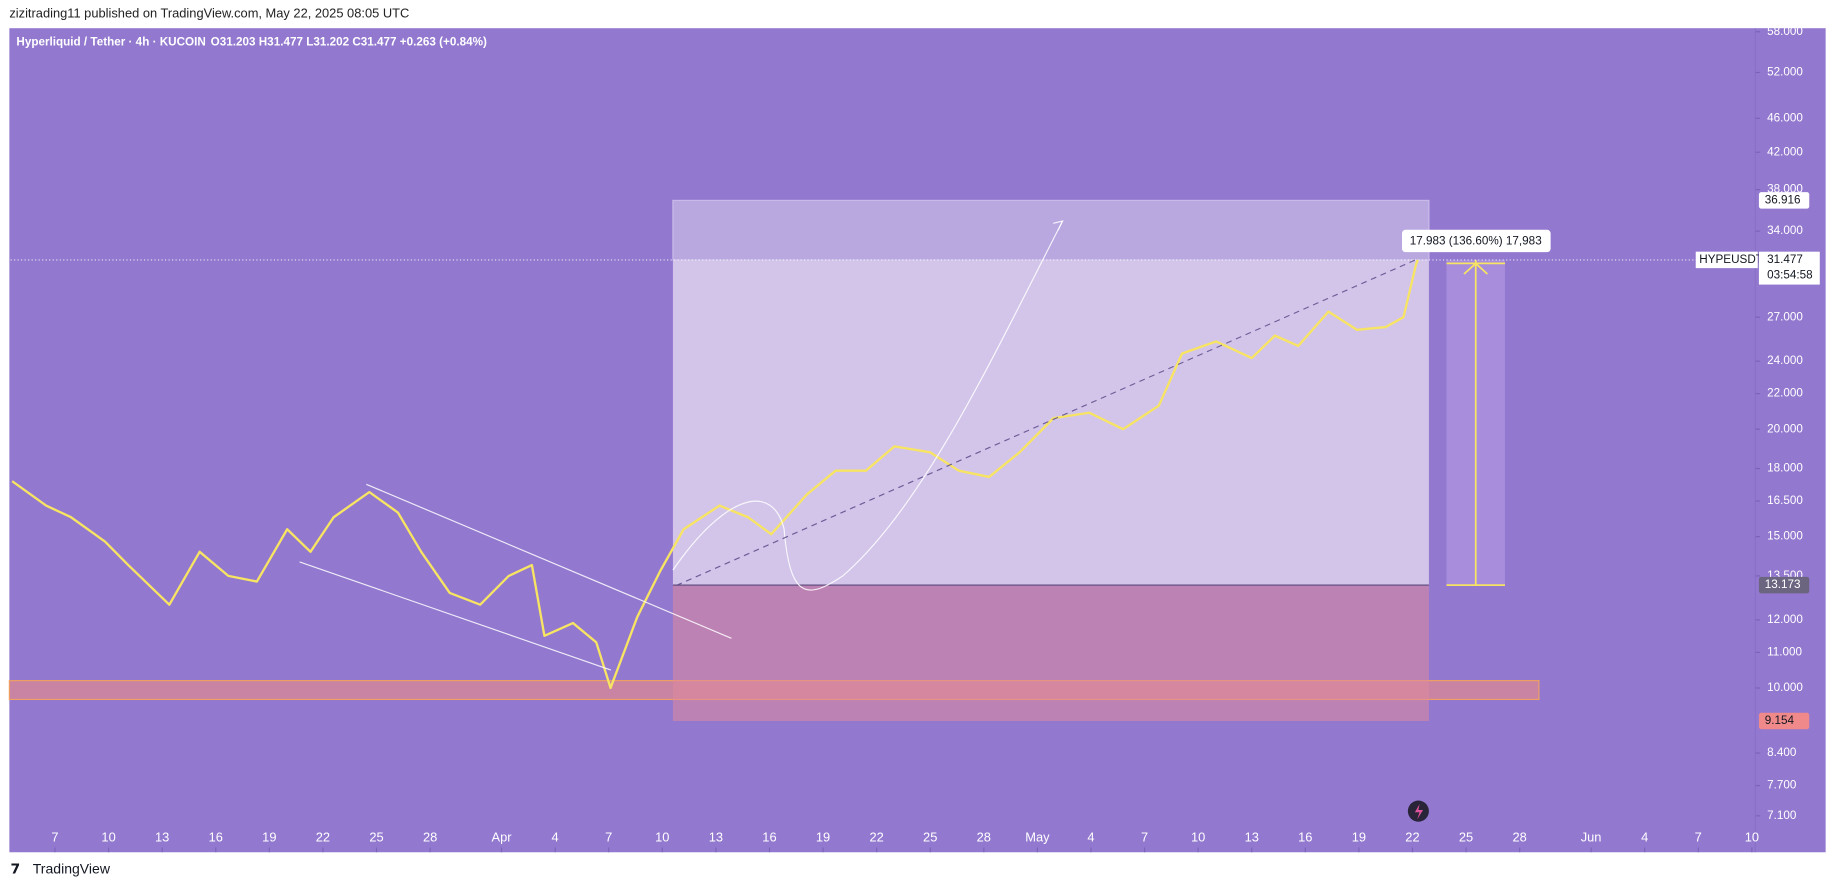  Describe the element at coordinates (110, 41) in the screenshot. I see `chart-title: Hyperliquid / Tether · 4h · KUCOIN` at that location.